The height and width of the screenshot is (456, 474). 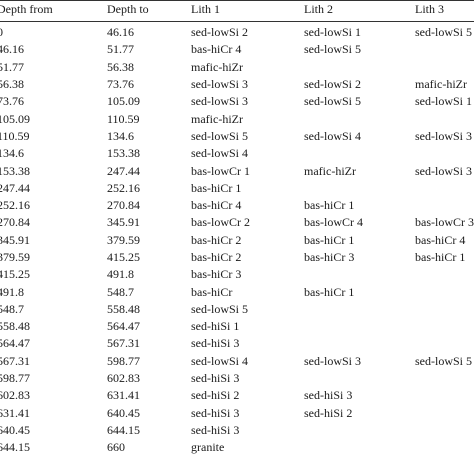 What do you see at coordinates (216, 187) in the screenshot?
I see `cell-lith-1: bas-hiCr 1` at bounding box center [216, 187].